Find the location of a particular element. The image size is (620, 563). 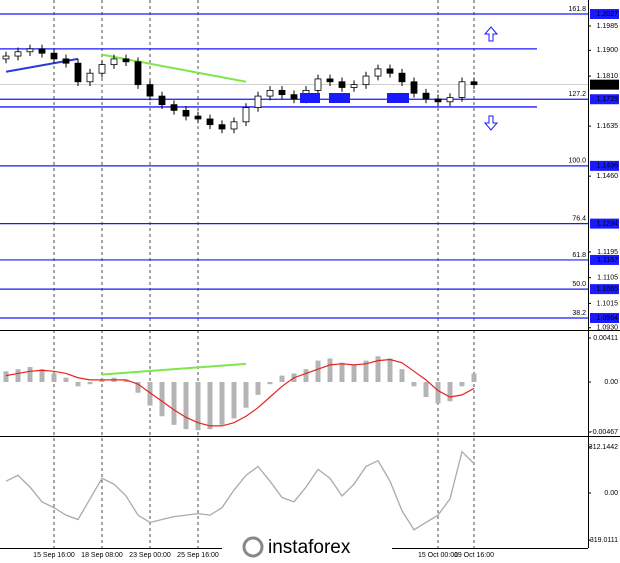

level-ratio: 127.2 is located at coordinates (577, 94).